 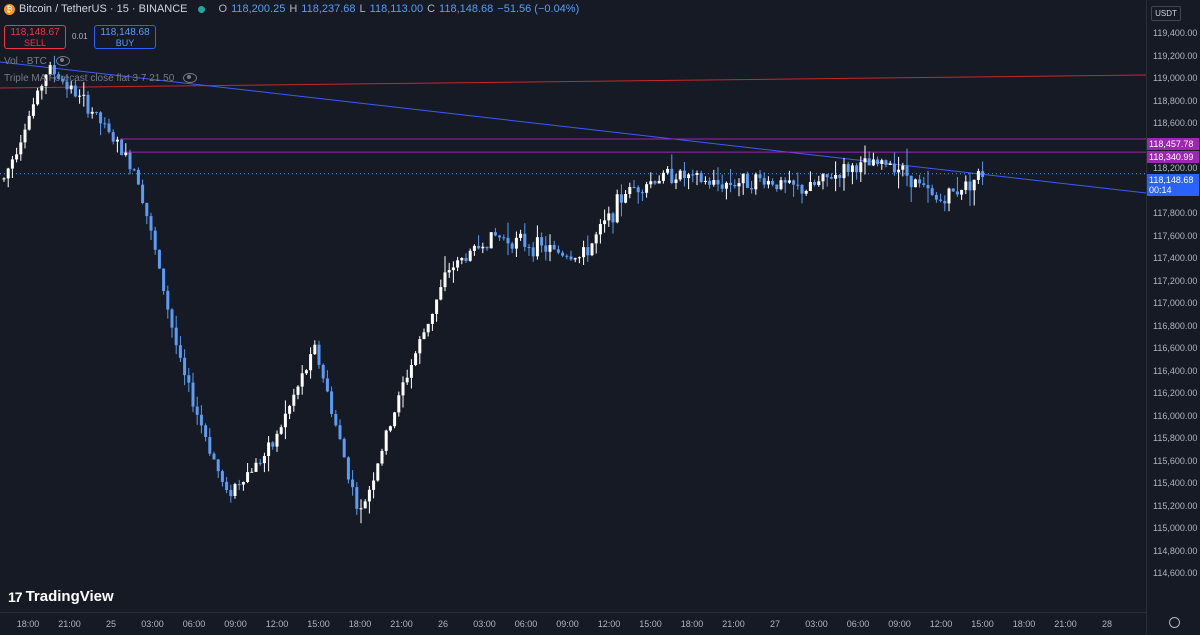 What do you see at coordinates (37, 61) in the screenshot?
I see `indicator-volume: Vol · BTC` at bounding box center [37, 61].